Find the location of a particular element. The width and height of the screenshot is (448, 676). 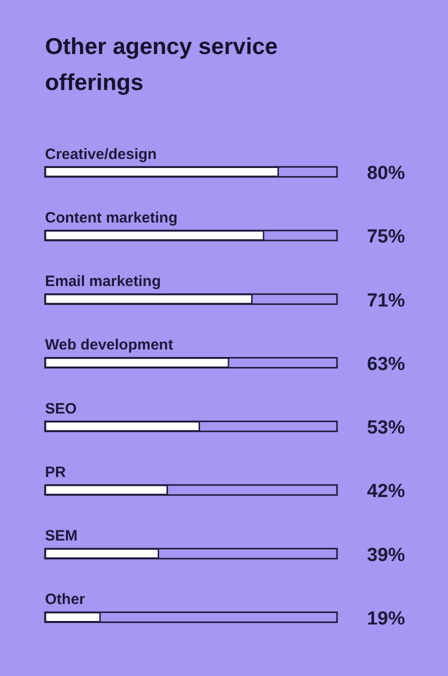

y-tick-label: Content marketing is located at coordinates (111, 217).